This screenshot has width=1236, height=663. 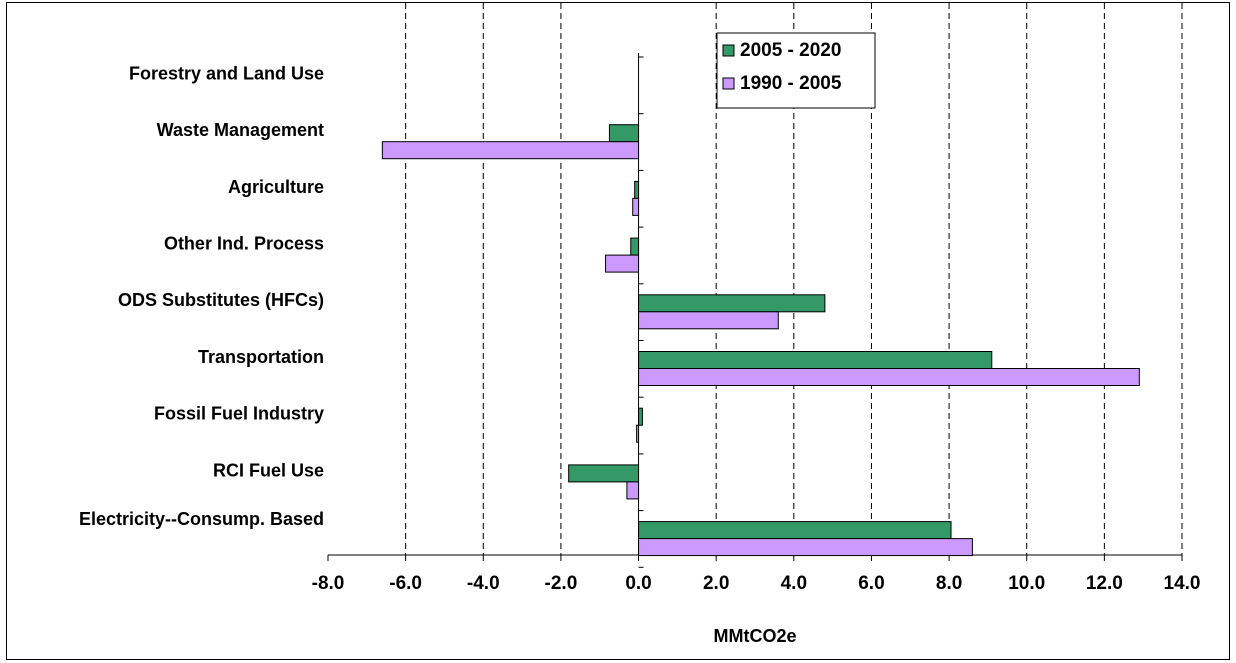 What do you see at coordinates (276, 187) in the screenshot?
I see `category-label: Agriculture` at bounding box center [276, 187].